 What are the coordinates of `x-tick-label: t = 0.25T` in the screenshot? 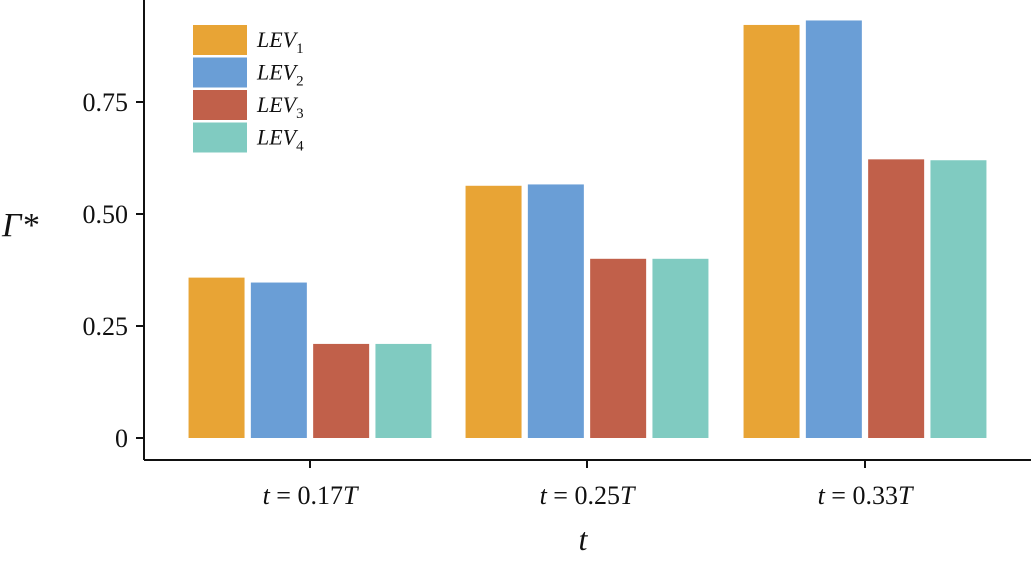 It's located at (588, 495).